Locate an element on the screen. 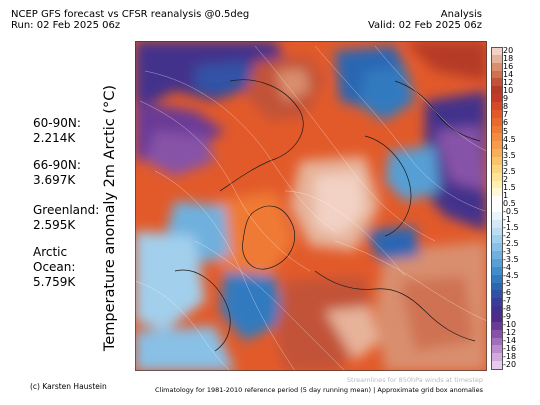 The width and height of the screenshot is (540, 405). colorbar-tick-label: -20 is located at coordinates (510, 364).